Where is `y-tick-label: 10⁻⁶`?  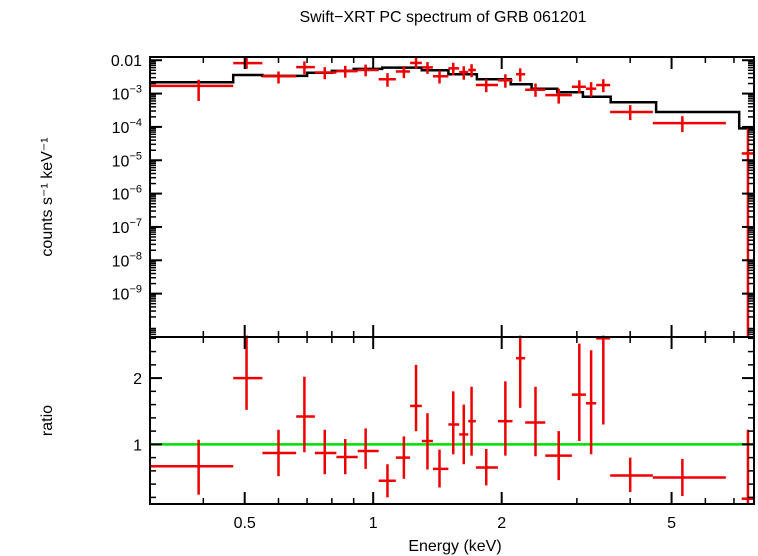 y-tick-label: 10⁻⁶ is located at coordinates (127, 194).